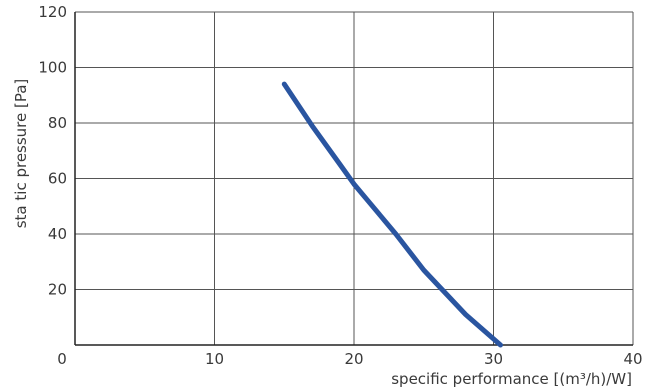 The height and width of the screenshot is (390, 660). What do you see at coordinates (632, 359) in the screenshot?
I see `x-tick-label: 40` at bounding box center [632, 359].